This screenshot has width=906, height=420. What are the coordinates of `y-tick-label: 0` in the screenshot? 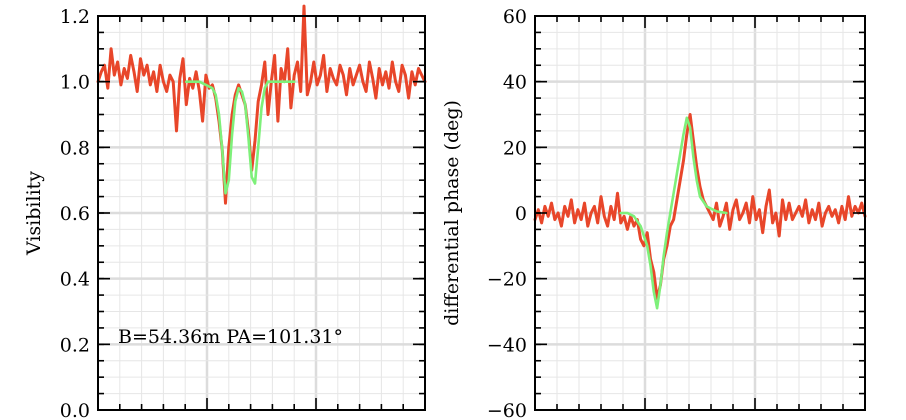 It's located at (521, 214).